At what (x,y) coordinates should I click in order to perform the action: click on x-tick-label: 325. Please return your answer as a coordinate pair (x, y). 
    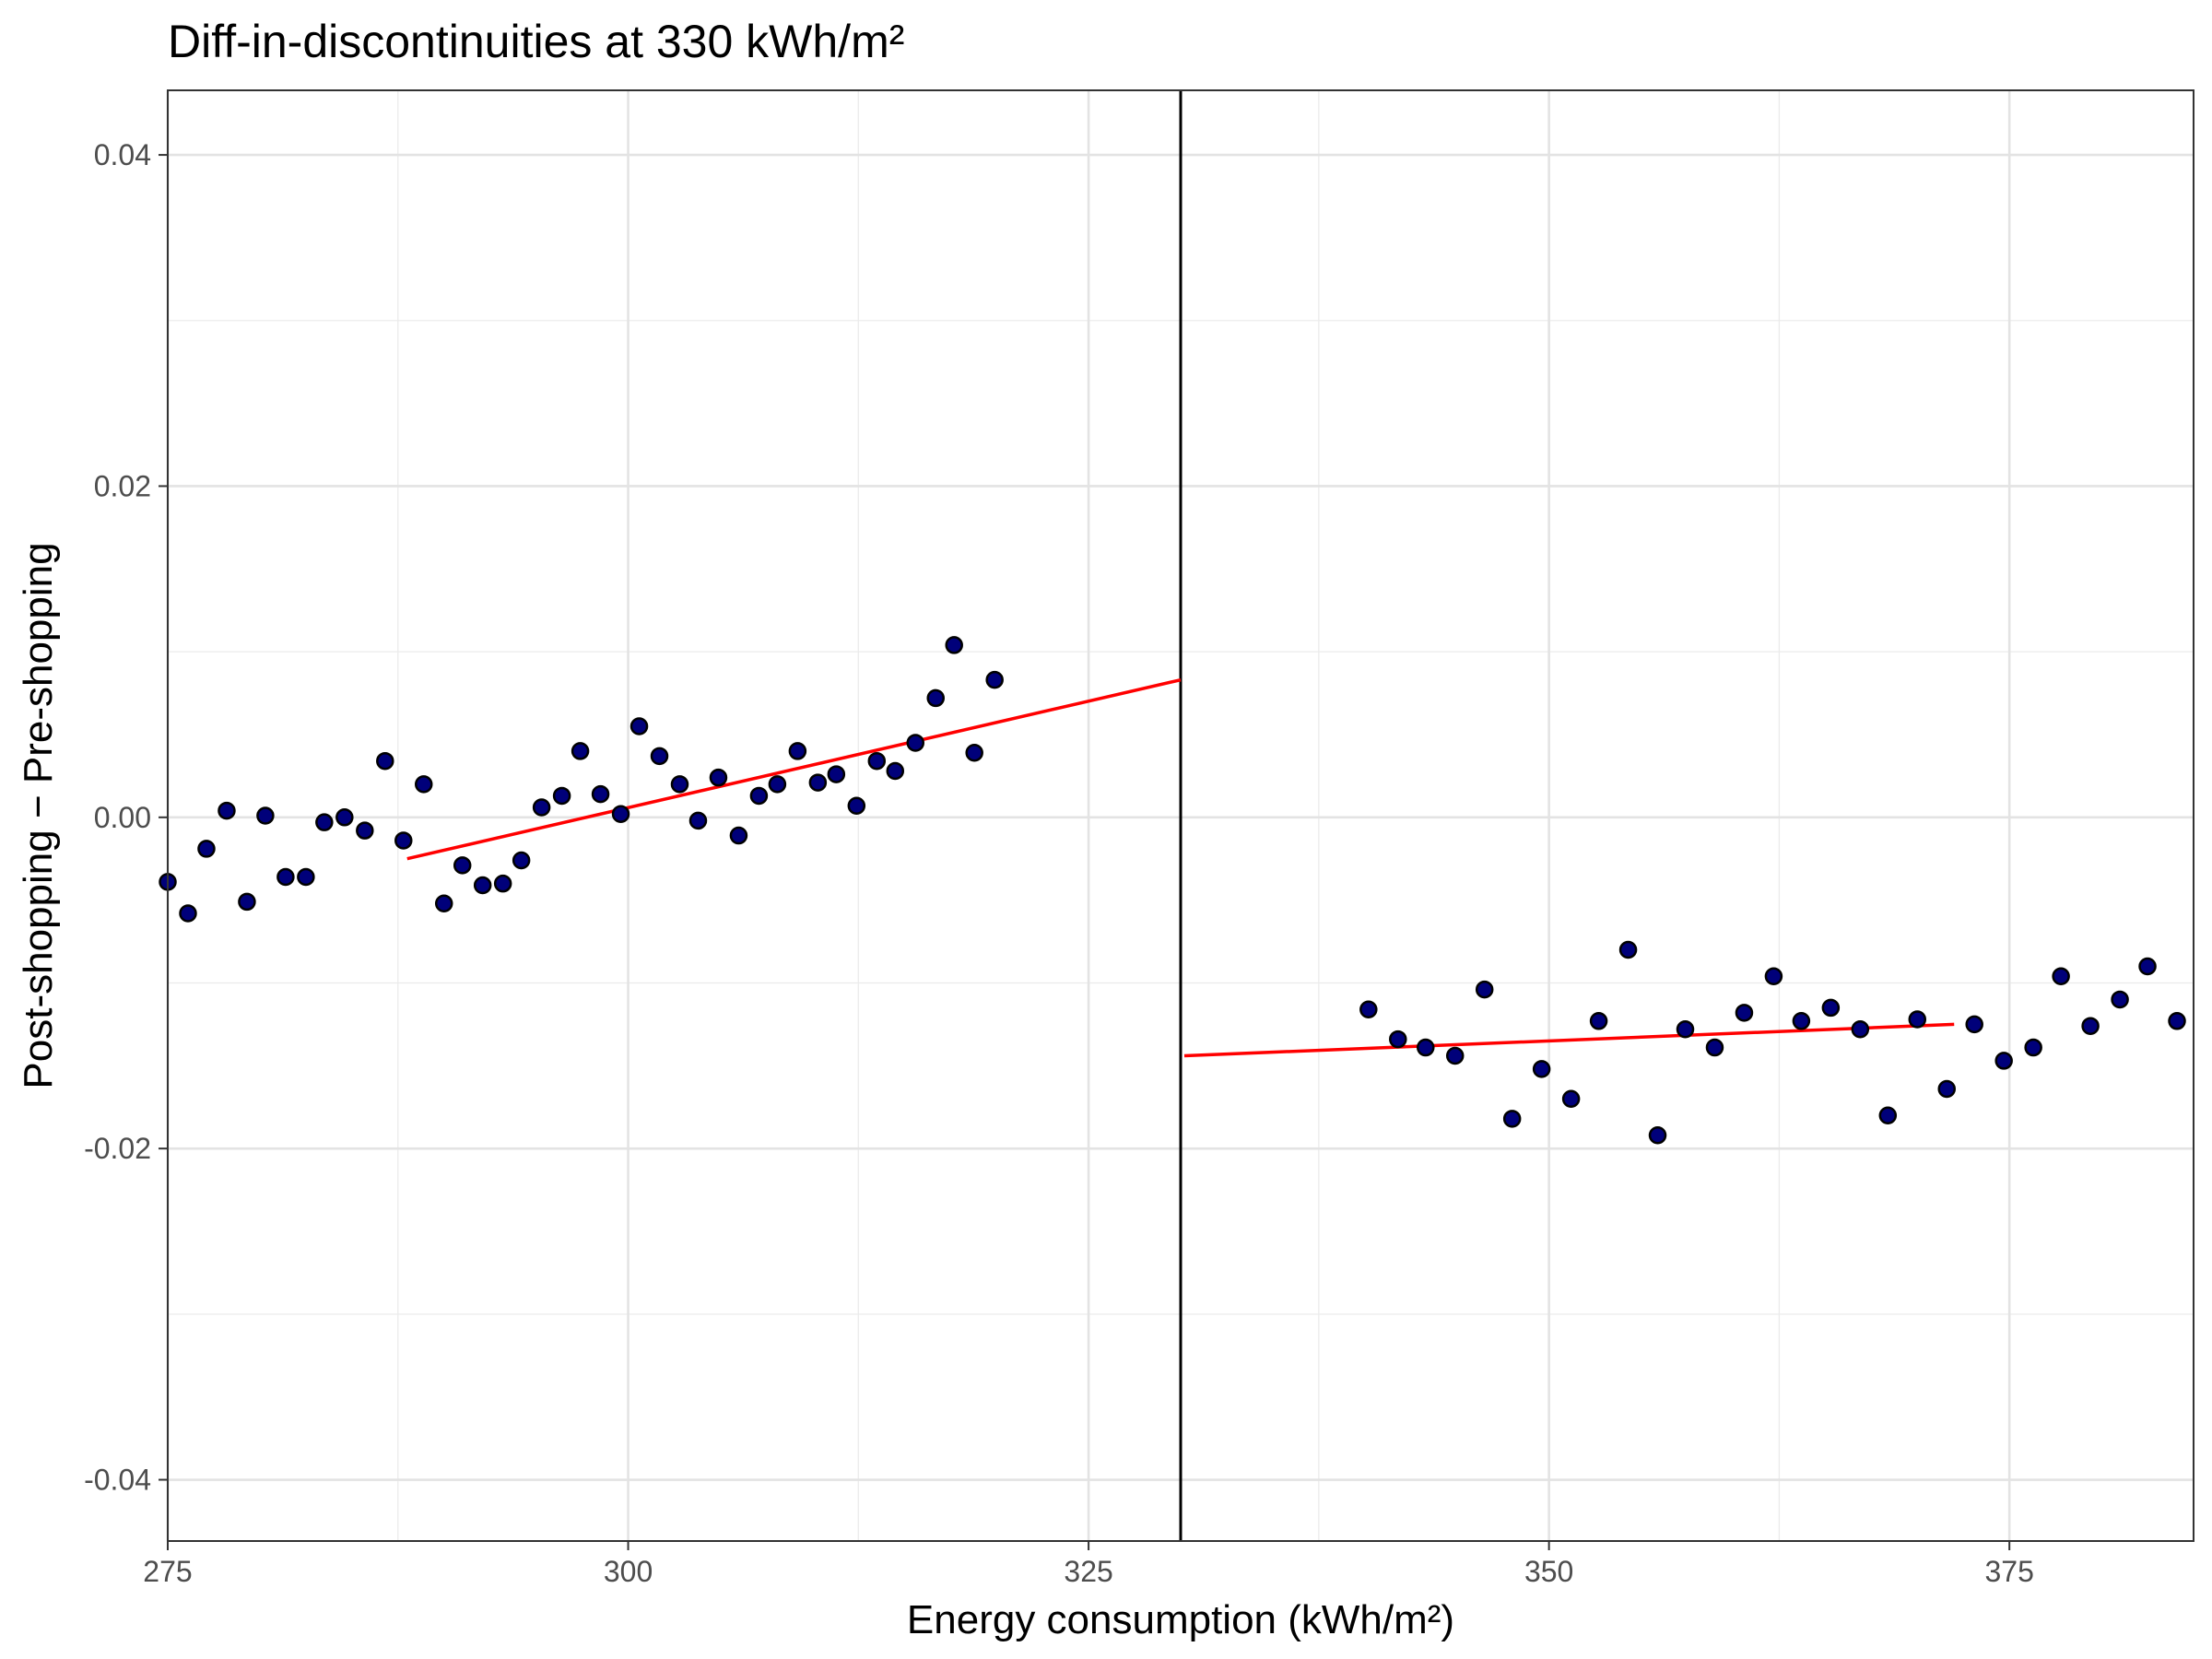
    Looking at the image, I should click on (1088, 1571).